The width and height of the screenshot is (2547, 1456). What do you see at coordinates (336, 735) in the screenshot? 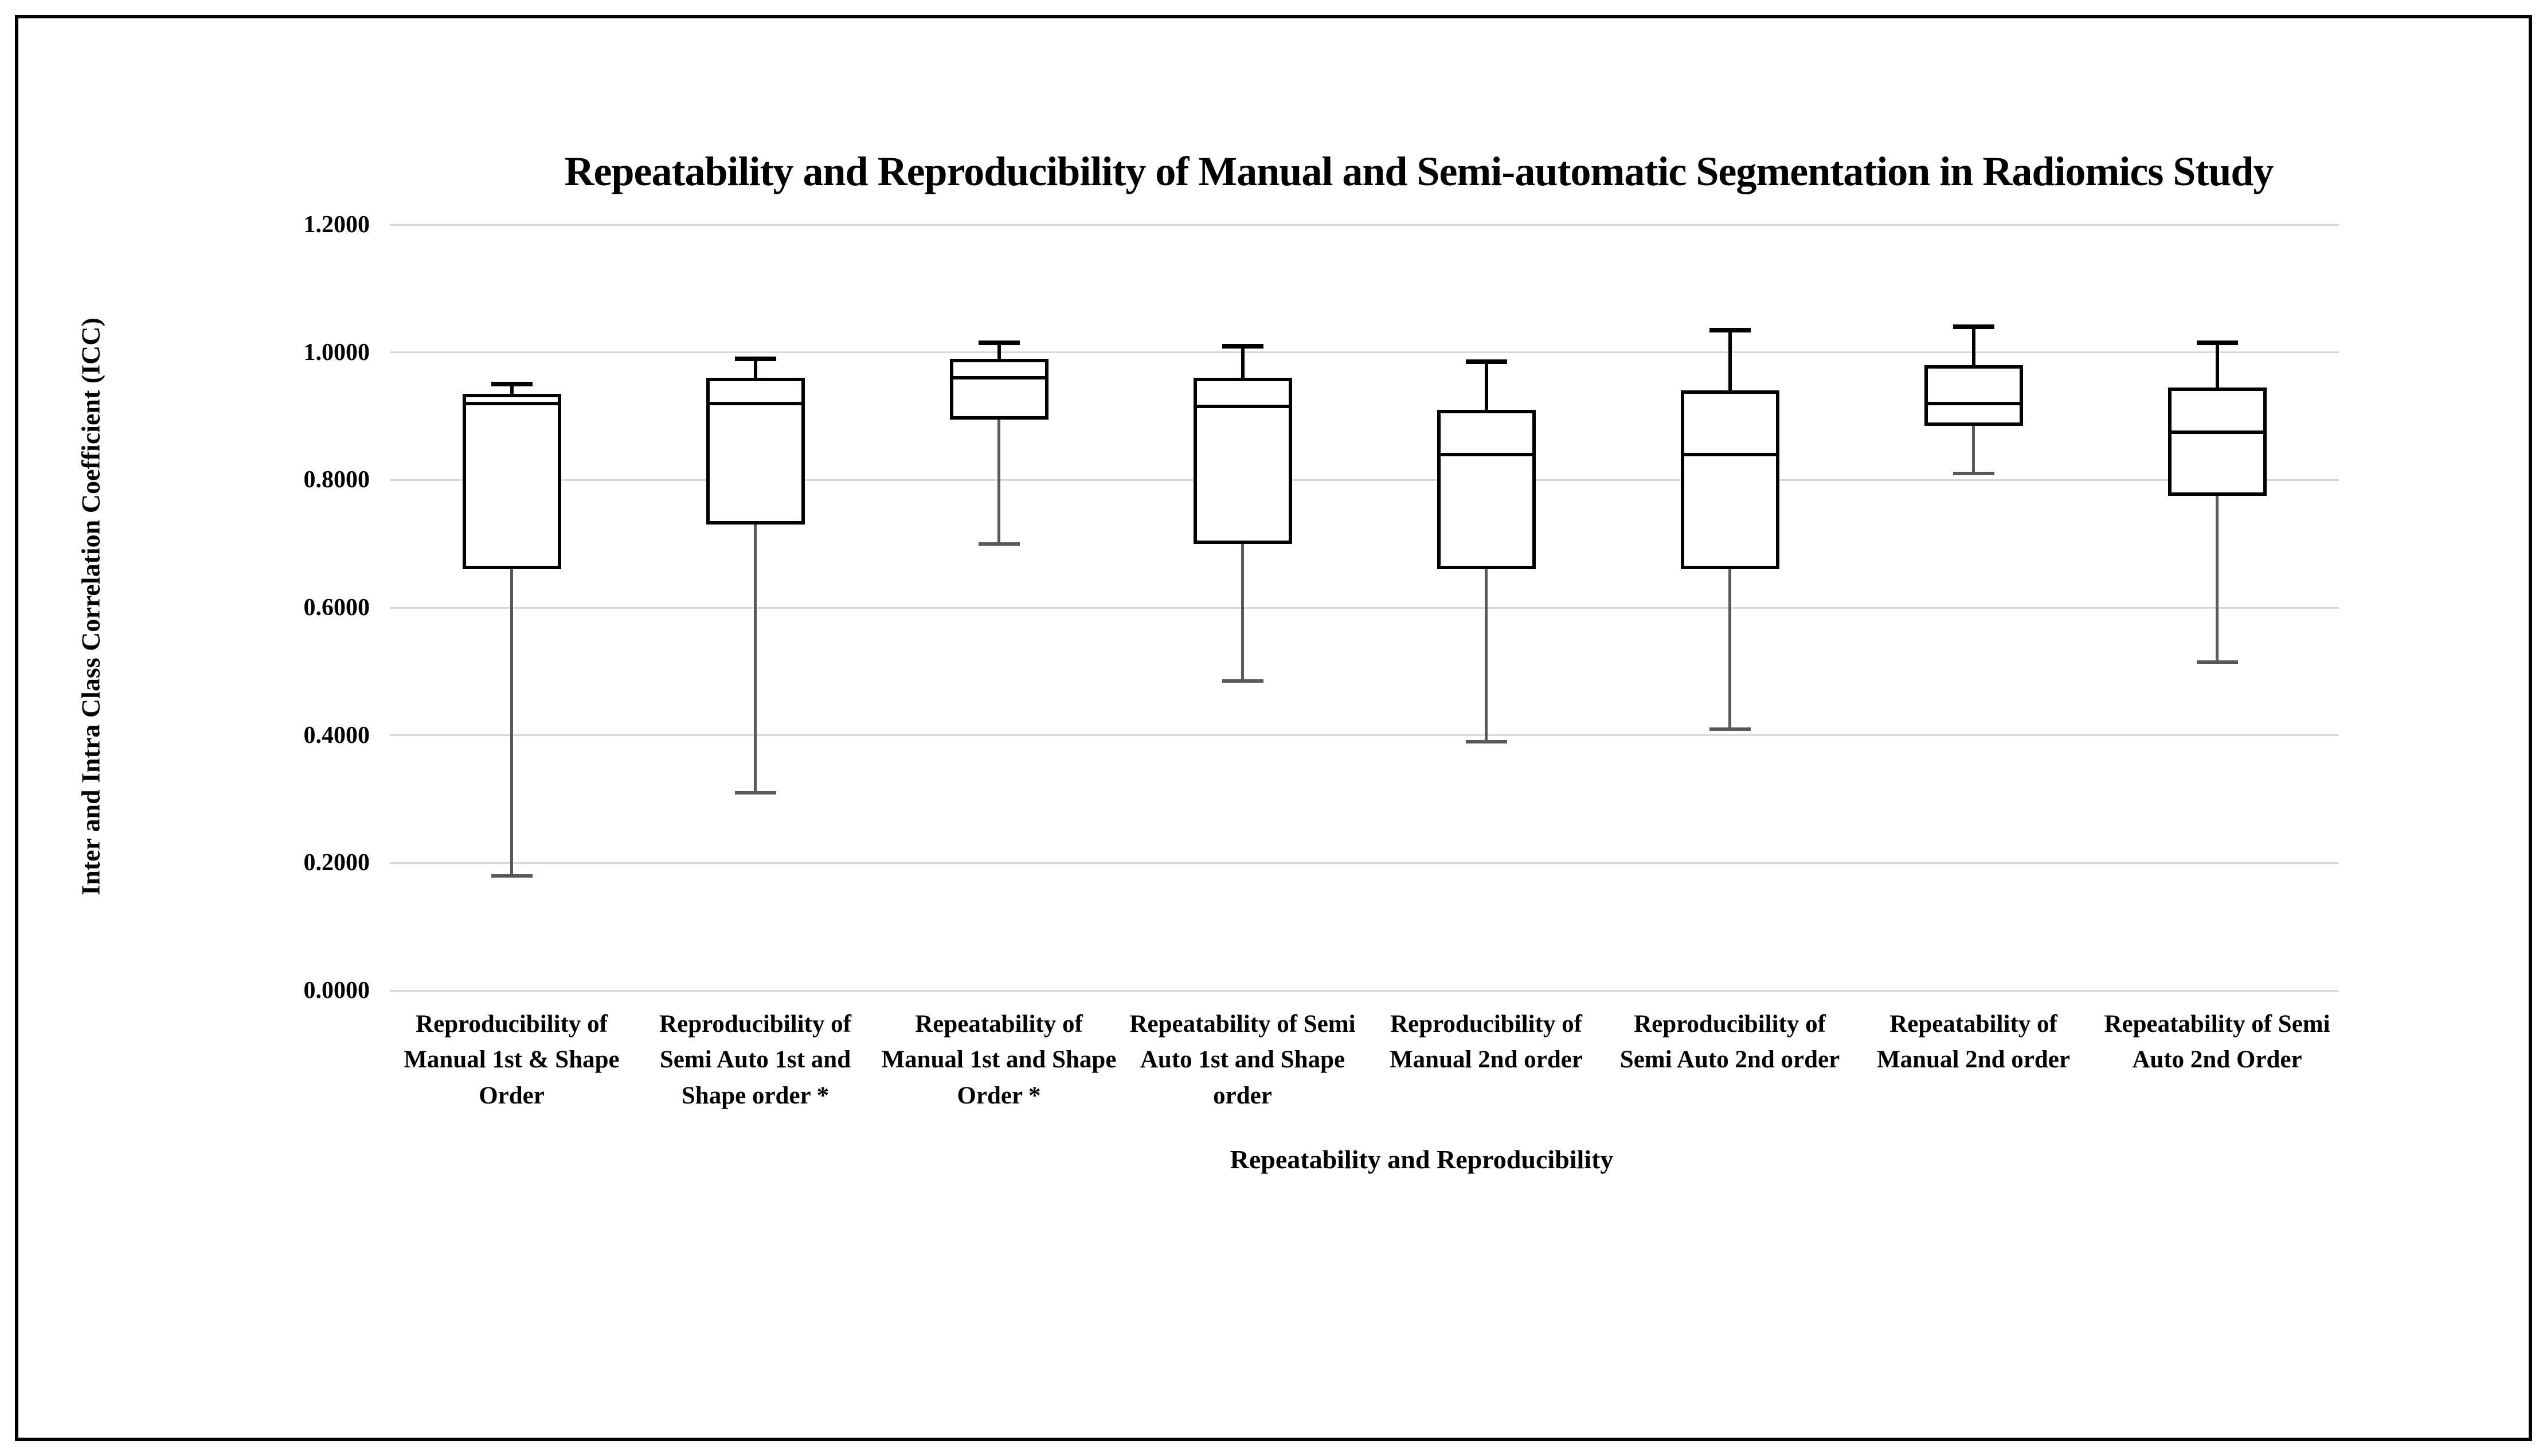
I see `y-axis-tick-label: 0.4000` at bounding box center [336, 735].